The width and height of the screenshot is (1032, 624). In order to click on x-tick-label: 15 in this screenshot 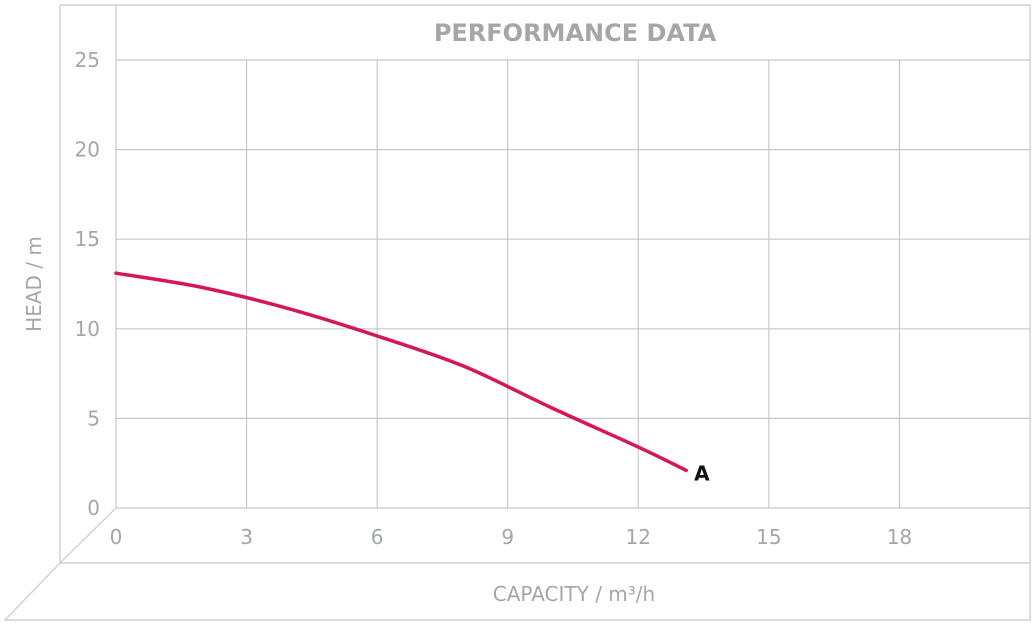, I will do `click(768, 537)`.